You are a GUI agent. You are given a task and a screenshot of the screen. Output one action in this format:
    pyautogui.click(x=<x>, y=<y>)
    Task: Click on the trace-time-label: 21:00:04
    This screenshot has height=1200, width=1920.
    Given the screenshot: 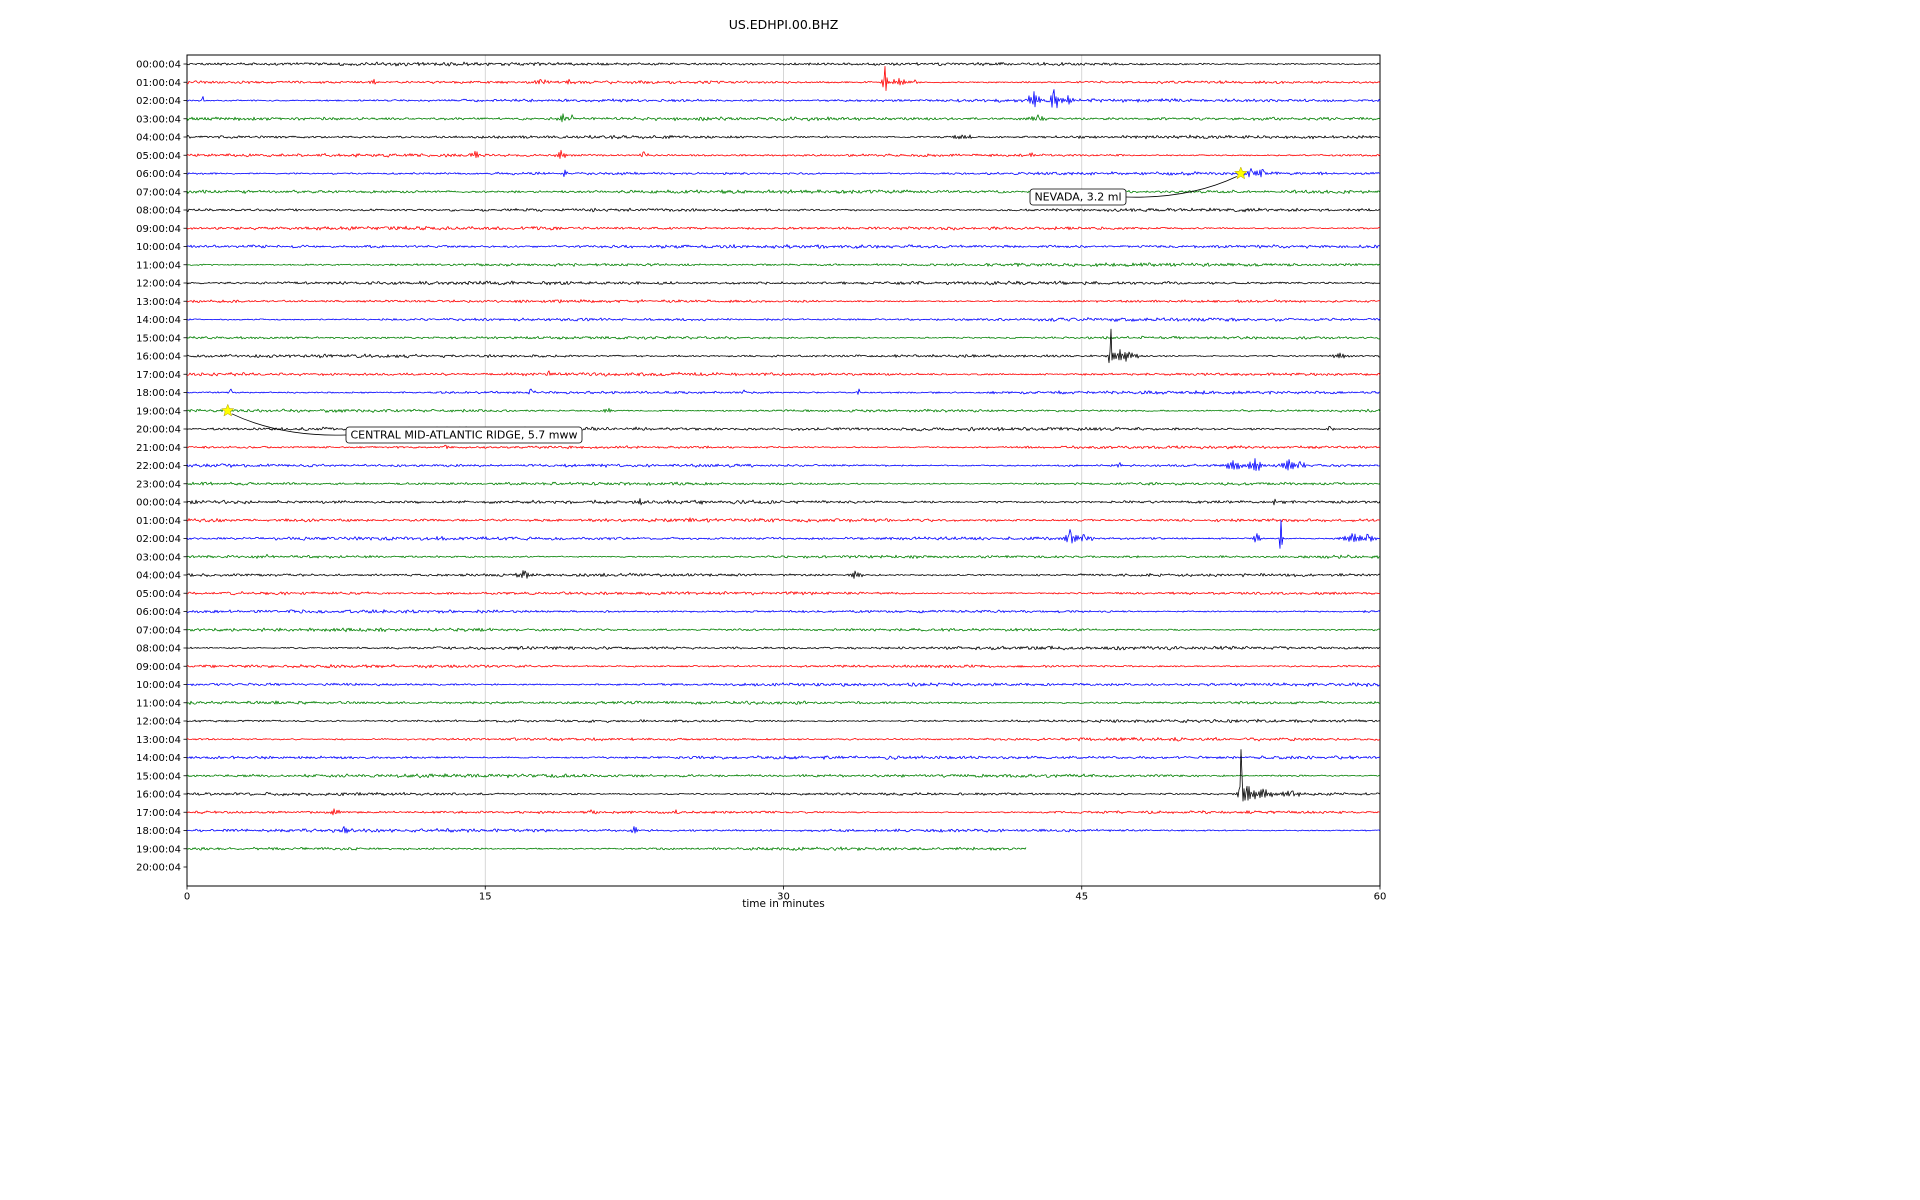 What is the action you would take?
    pyautogui.click(x=158, y=448)
    